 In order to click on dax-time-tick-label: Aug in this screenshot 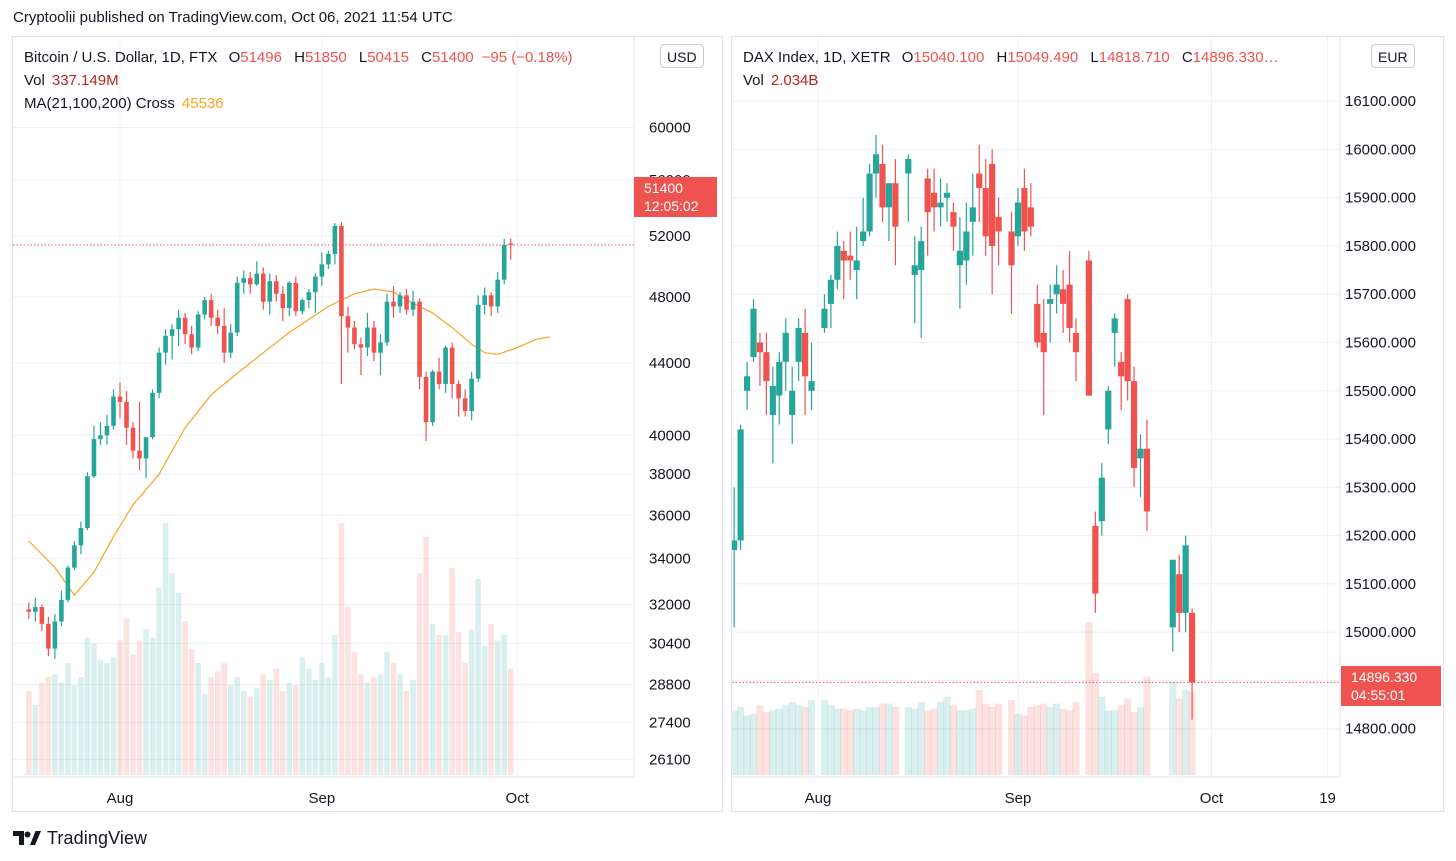, I will do `click(818, 798)`.